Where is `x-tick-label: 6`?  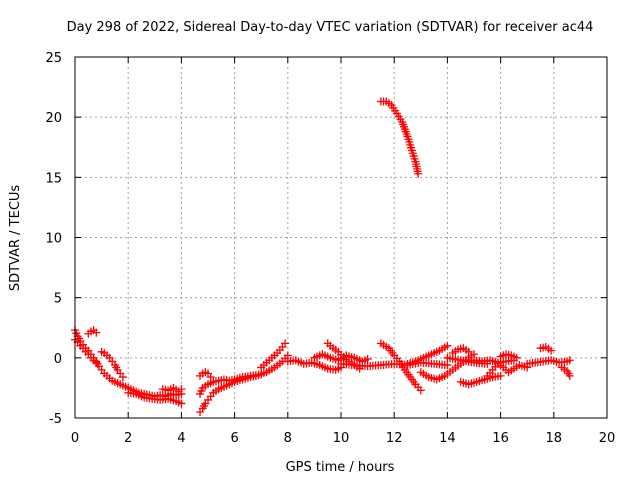
x-tick-label: 6 is located at coordinates (234, 438).